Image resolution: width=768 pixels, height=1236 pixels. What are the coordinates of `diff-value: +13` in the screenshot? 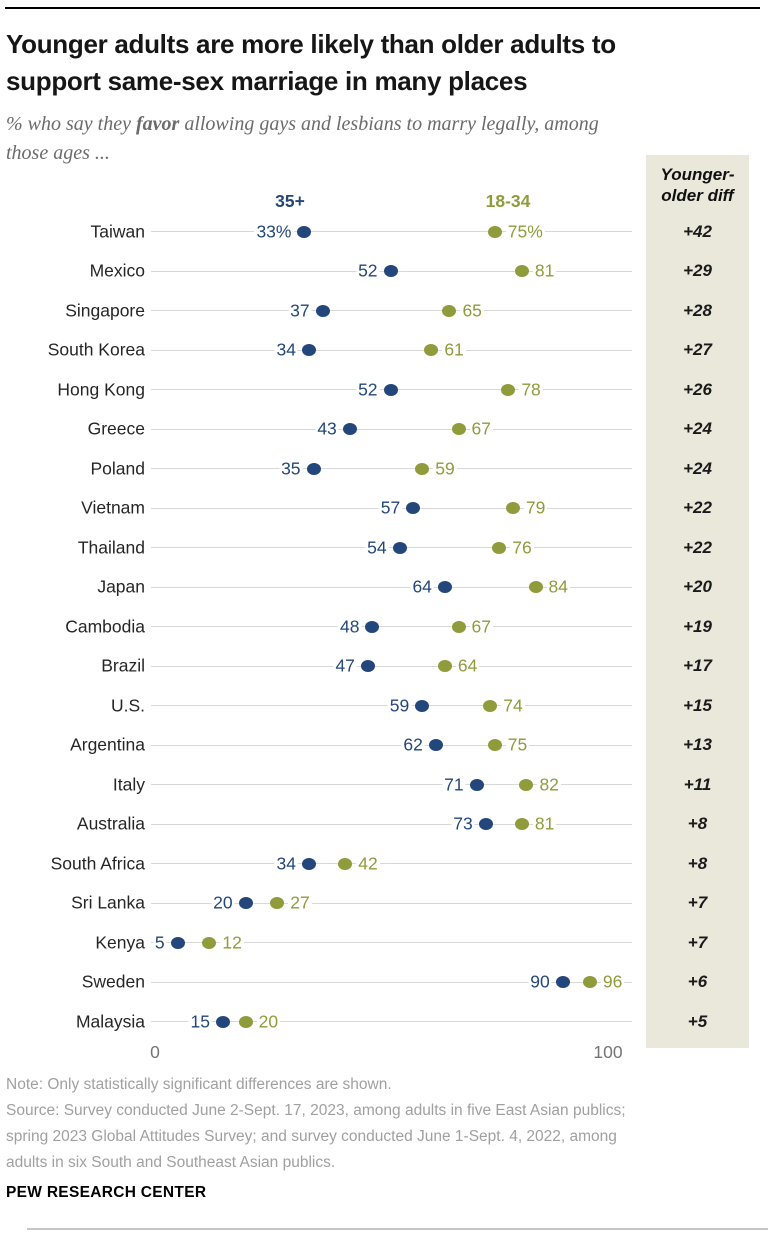 It's located at (697, 745).